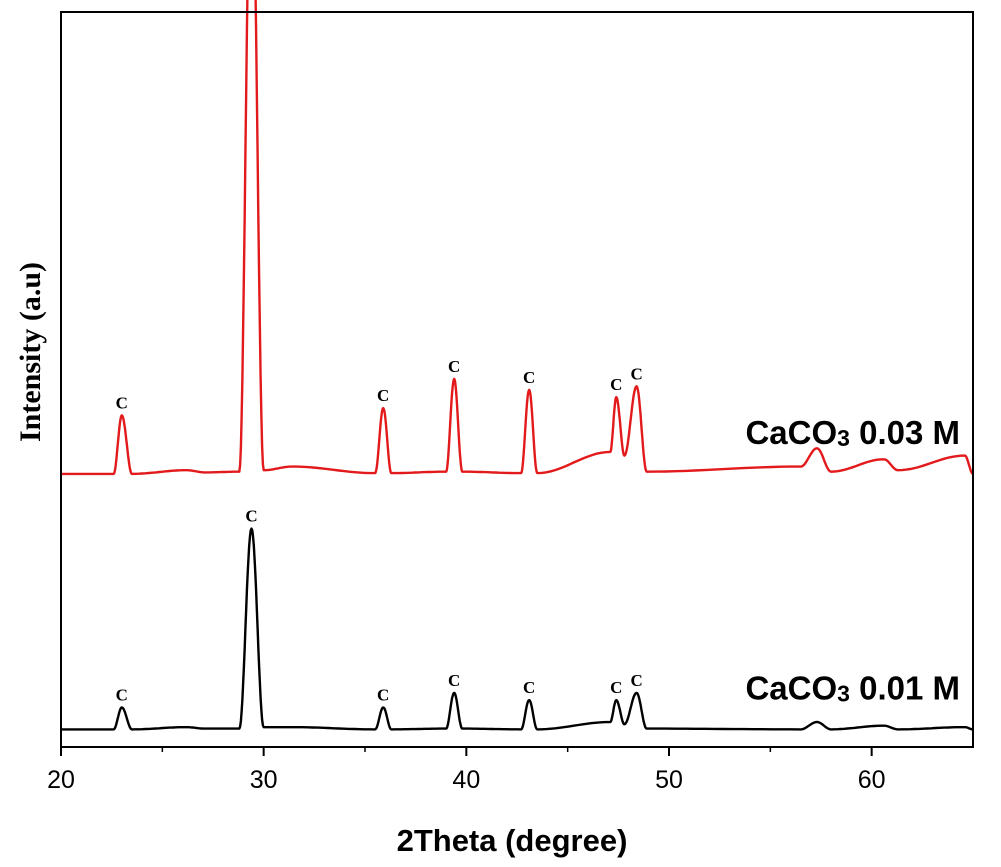 The height and width of the screenshot is (867, 1001). Describe the element at coordinates (669, 780) in the screenshot. I see `x-tick-label: 50` at that location.